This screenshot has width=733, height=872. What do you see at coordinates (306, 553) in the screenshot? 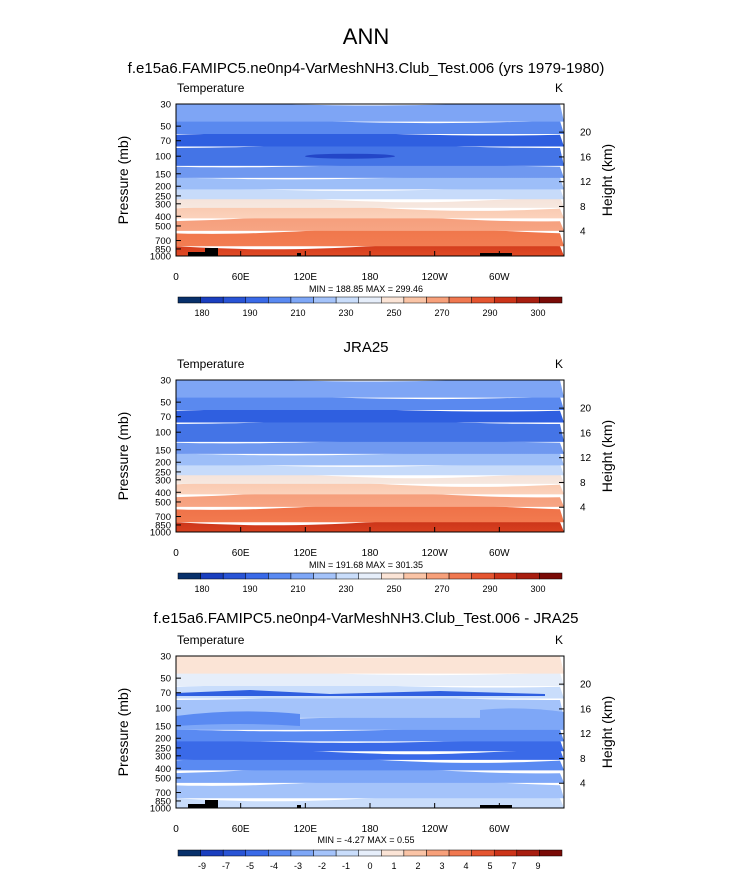
I see `panel2-x-tick-label: 120E` at bounding box center [306, 553].